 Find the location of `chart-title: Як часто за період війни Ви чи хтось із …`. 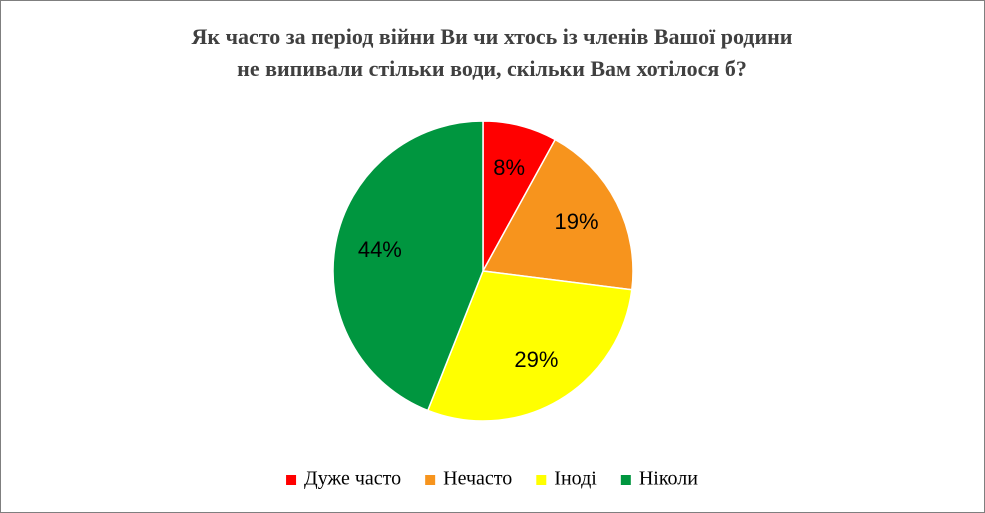

chart-title: Як часто за період війни Ви чи хтось із … is located at coordinates (492, 36).